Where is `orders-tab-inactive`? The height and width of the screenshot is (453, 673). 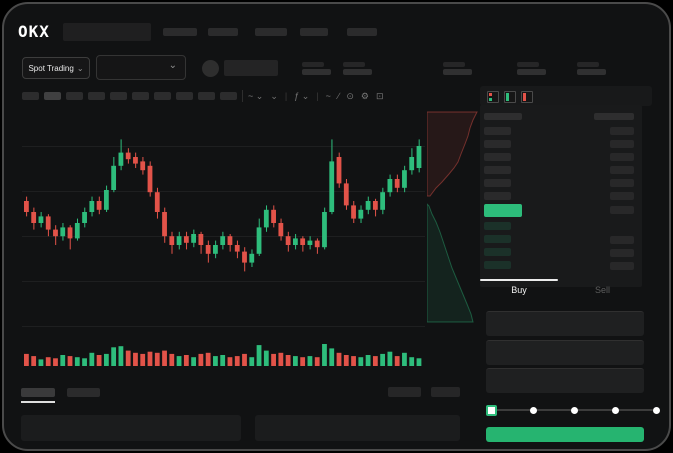
orders-tab-inactive is located at coordinates (83, 392).